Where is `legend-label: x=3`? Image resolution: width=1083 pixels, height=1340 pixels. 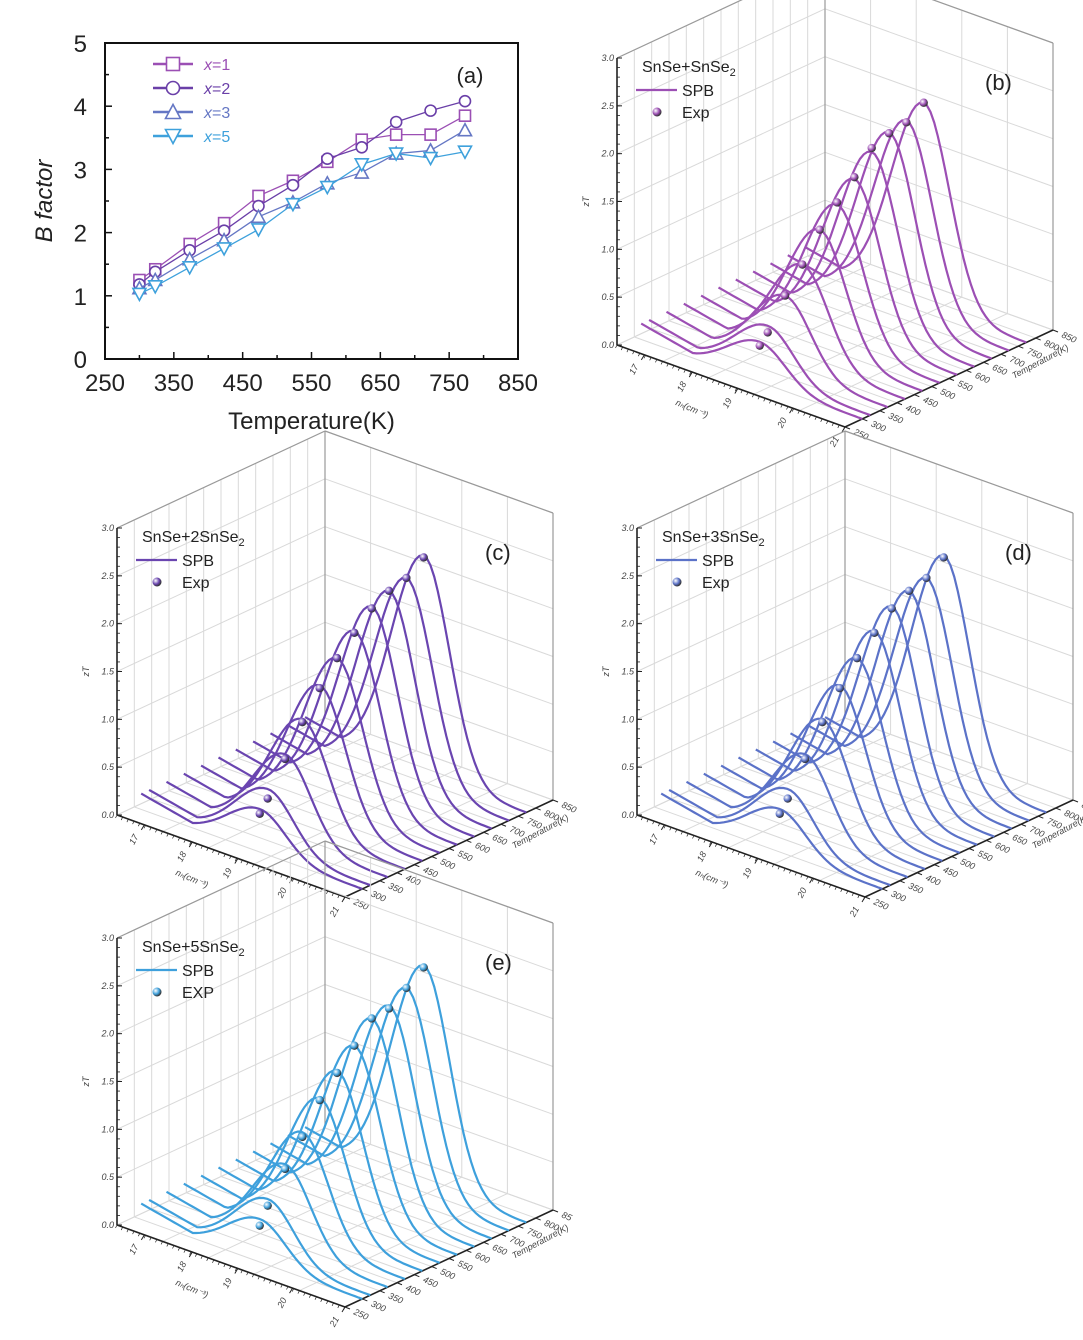
legend-label: x=3 is located at coordinates (216, 113).